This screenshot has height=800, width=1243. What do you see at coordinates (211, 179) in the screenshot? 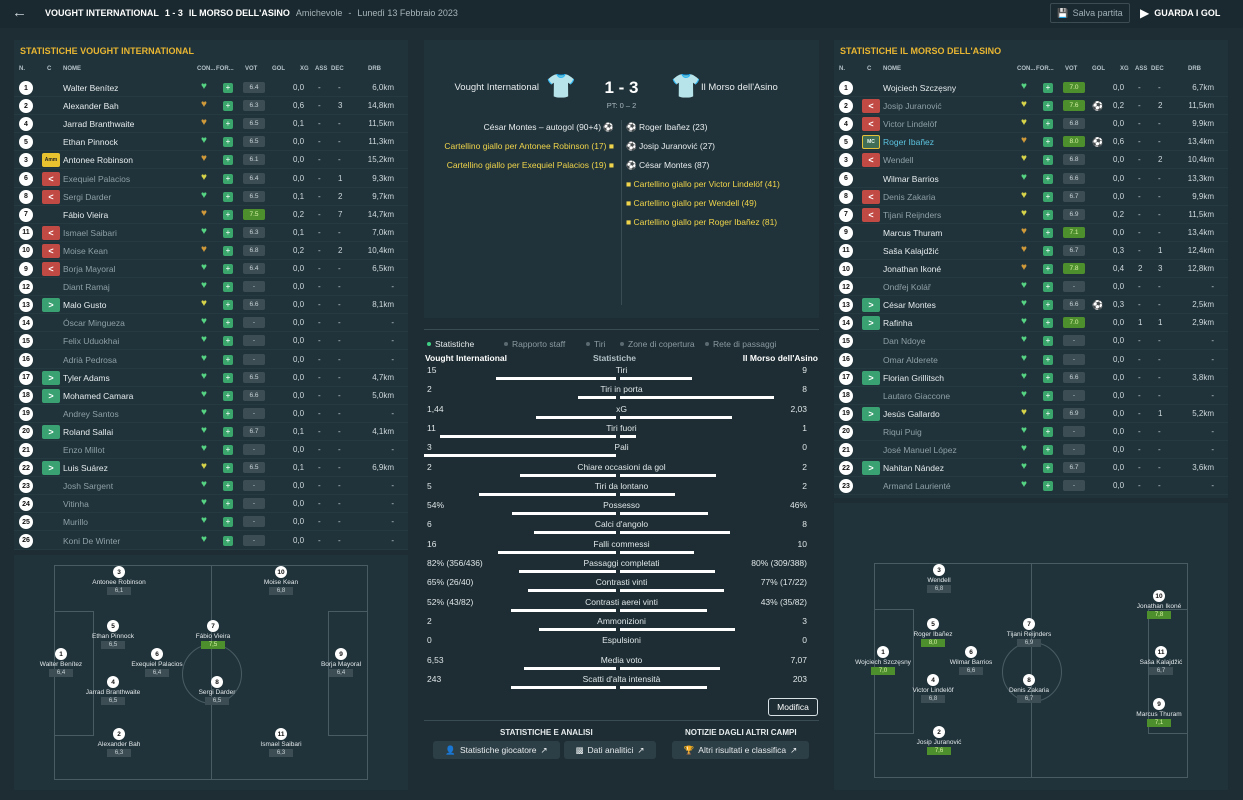
I see `player-row: 6 < Exequiel Palacios ♥ +6.4 0,0 - 1 9,3km` at bounding box center [211, 179].